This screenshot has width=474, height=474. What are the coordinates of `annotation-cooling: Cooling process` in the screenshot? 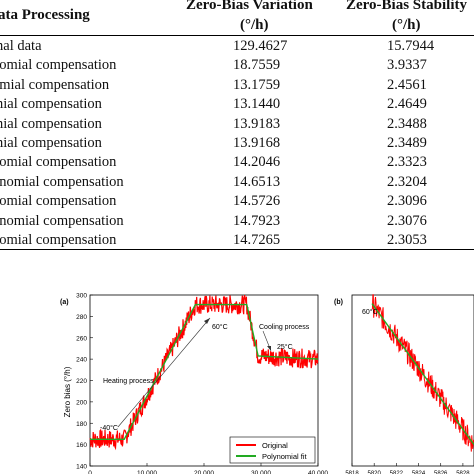 It's located at (284, 327).